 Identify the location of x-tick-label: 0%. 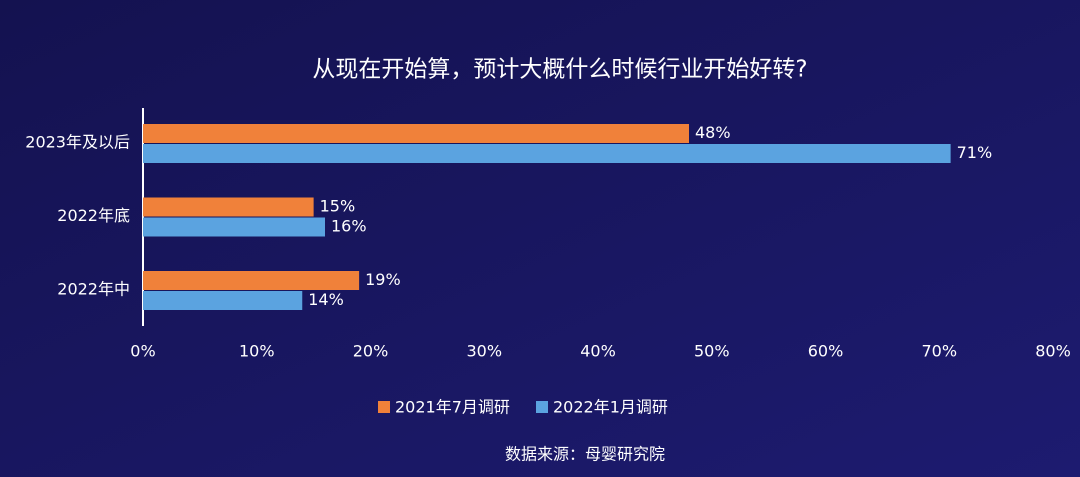
(142, 351).